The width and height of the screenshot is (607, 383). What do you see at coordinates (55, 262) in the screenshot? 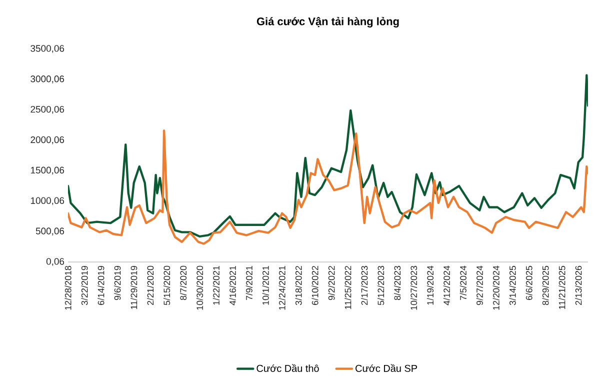
I see `y-tick-label: 0,06` at bounding box center [55, 262].